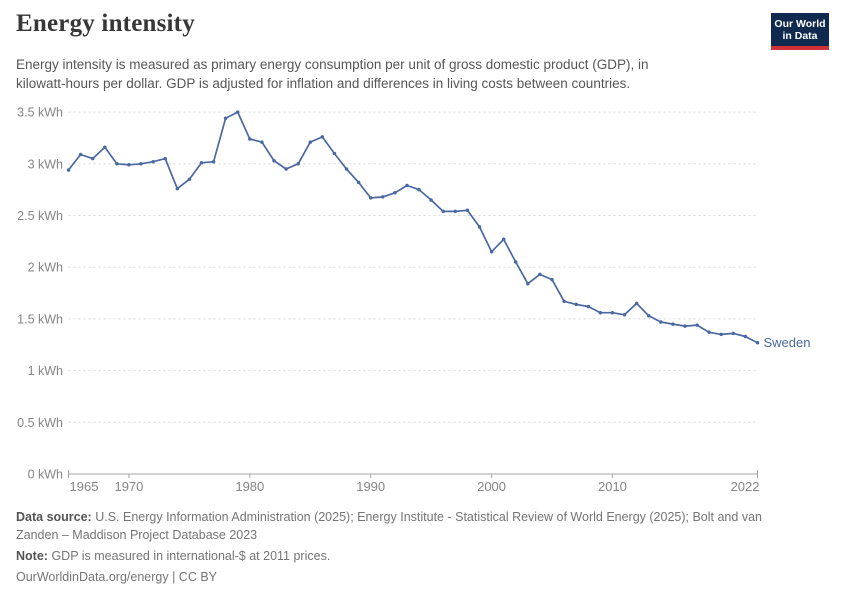 The width and height of the screenshot is (850, 600). I want to click on owid-logo-line2: in Data, so click(800, 35).